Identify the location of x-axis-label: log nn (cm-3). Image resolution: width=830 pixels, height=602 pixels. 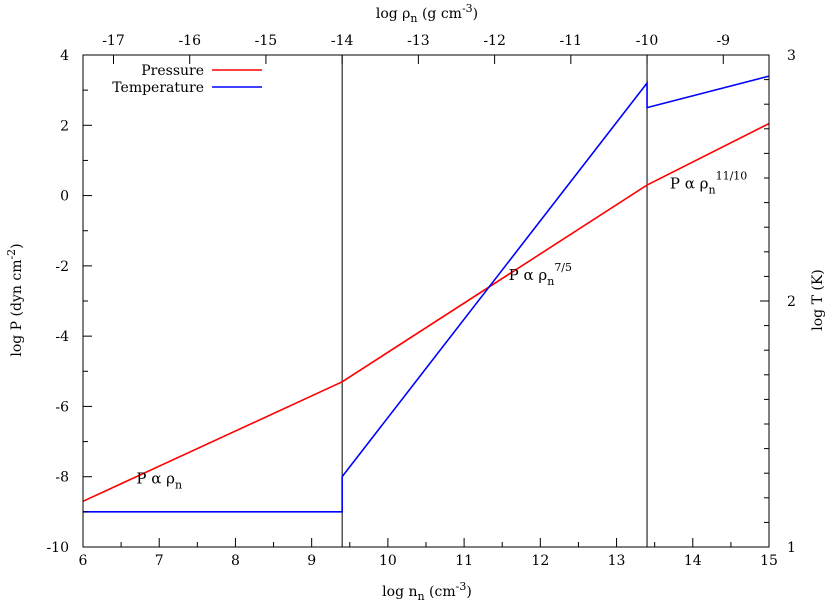
(427, 591).